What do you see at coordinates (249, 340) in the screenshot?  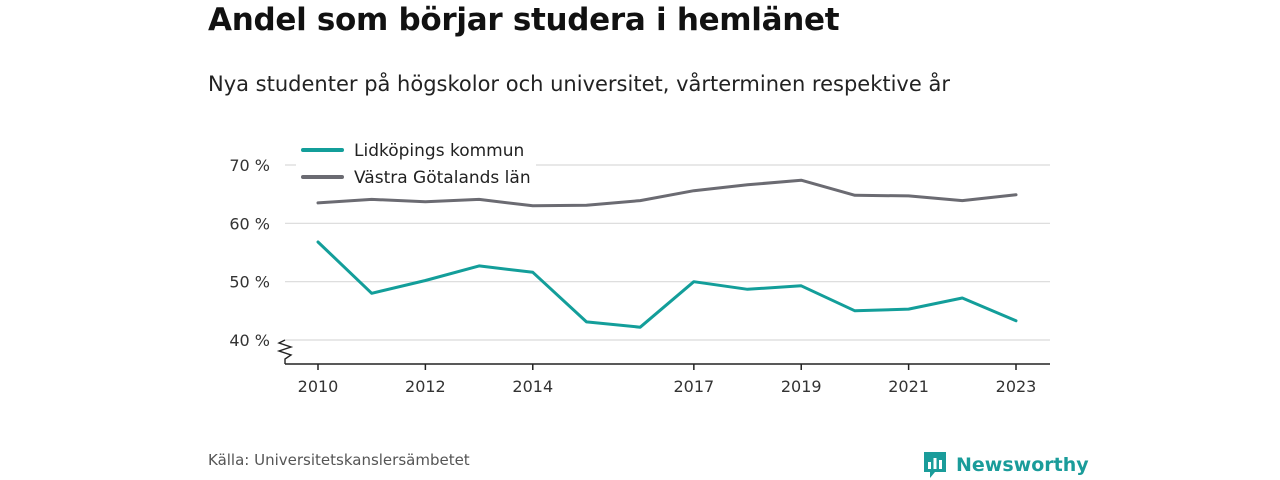 I see `y-tick-label: 40 %` at bounding box center [249, 340].